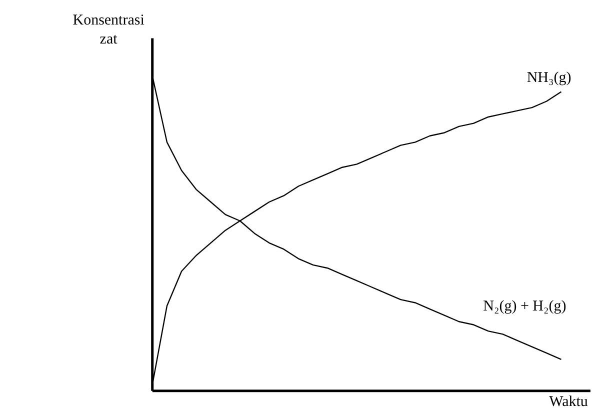 Image resolution: width=606 pixels, height=414 pixels. I want to click on series-label: N₂(g) + H₂(g), so click(524, 306).